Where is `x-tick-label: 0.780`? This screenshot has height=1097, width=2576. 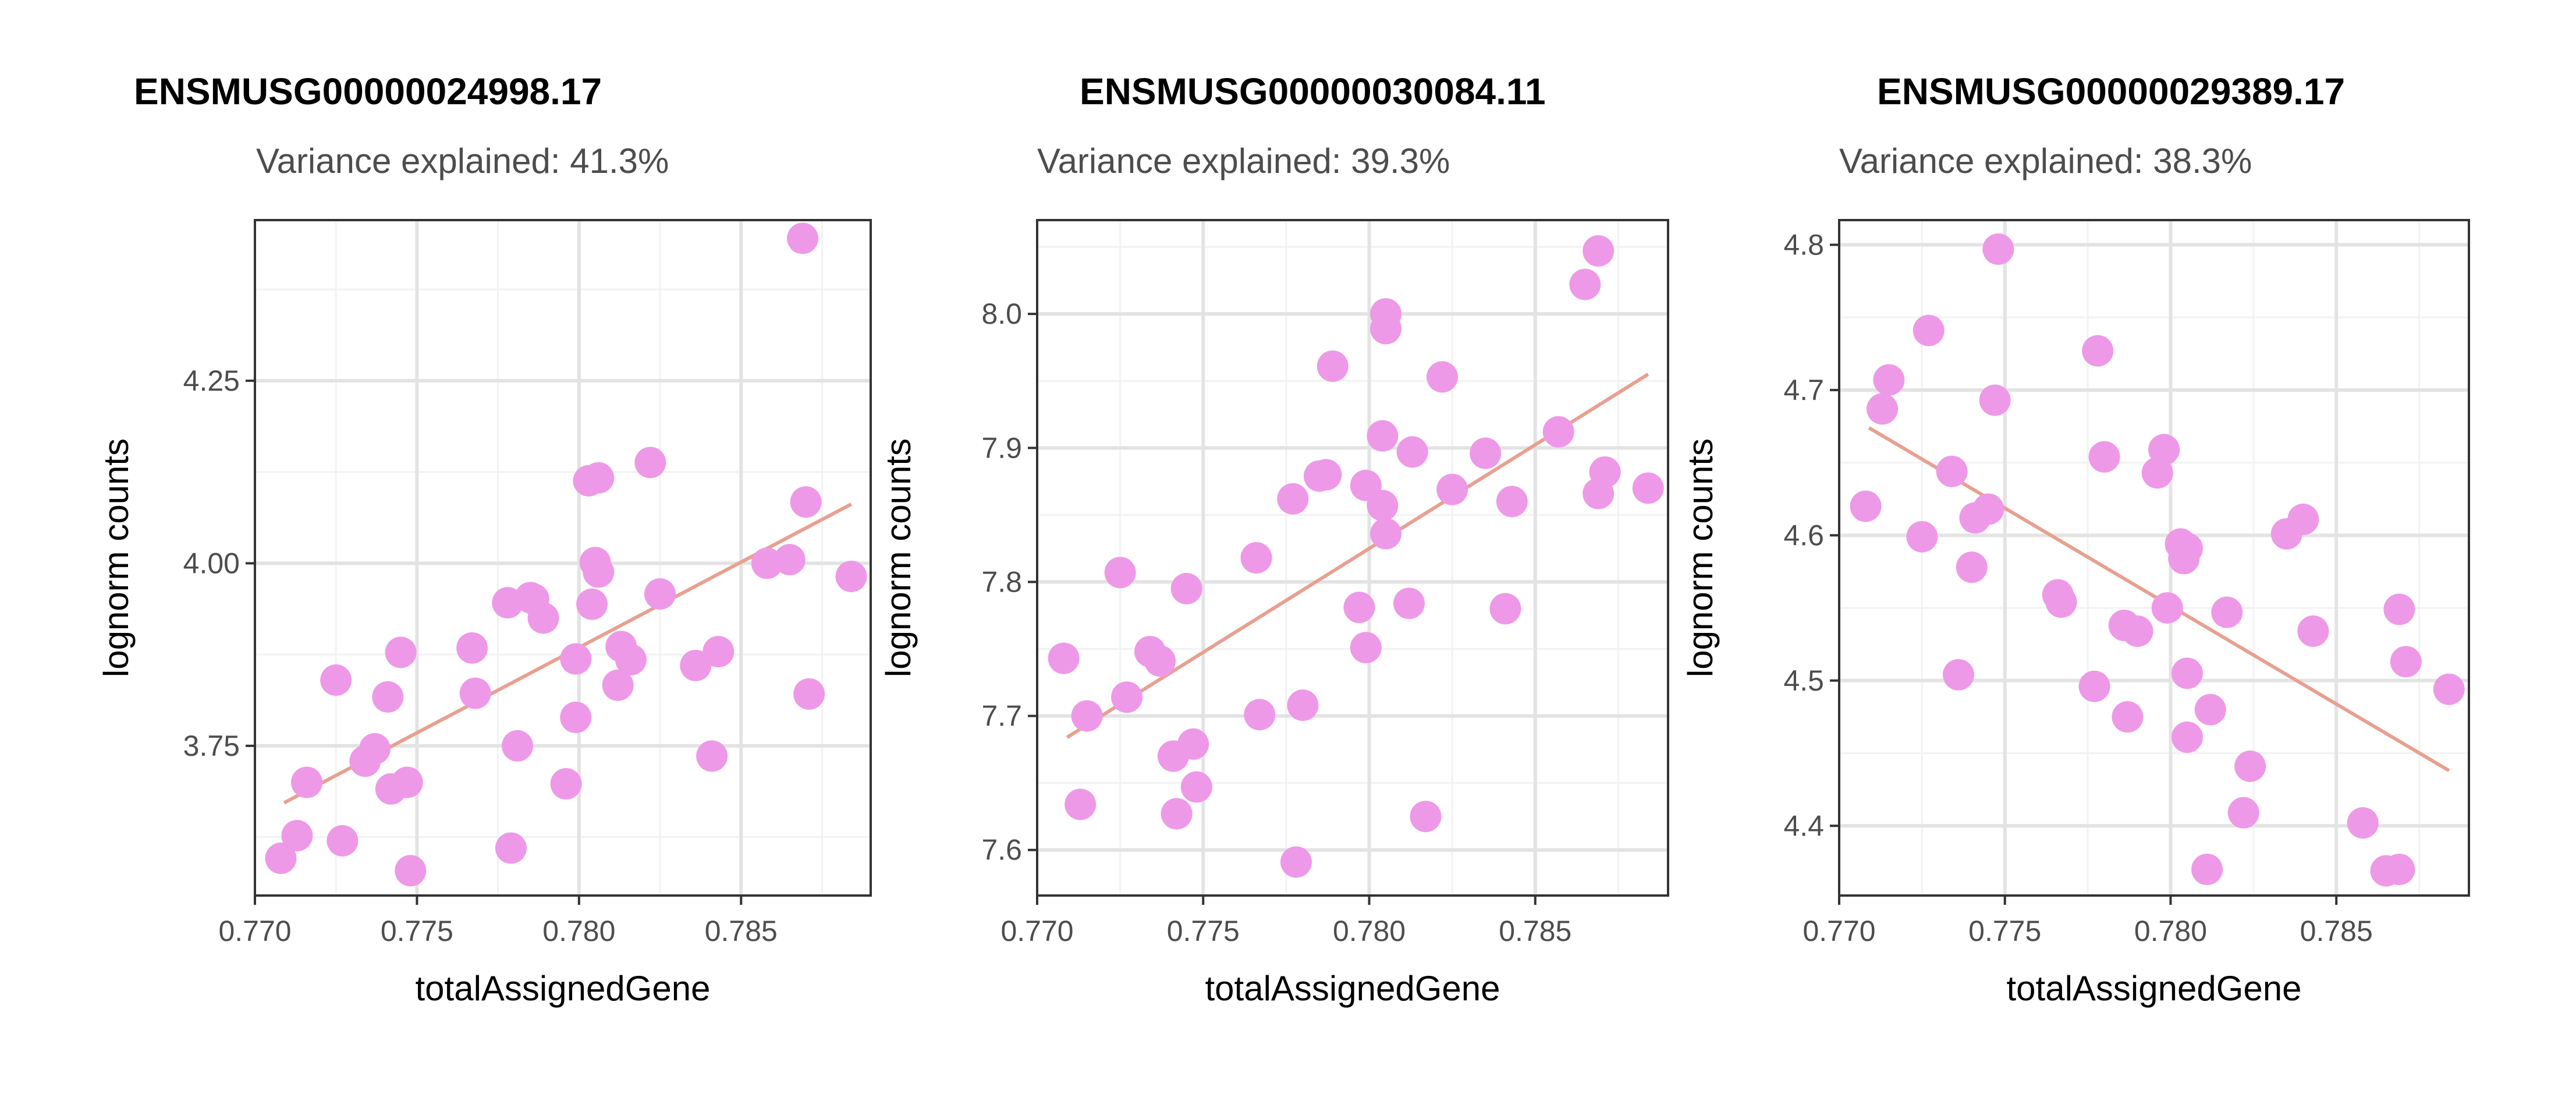 x-tick-label: 0.780 is located at coordinates (578, 931).